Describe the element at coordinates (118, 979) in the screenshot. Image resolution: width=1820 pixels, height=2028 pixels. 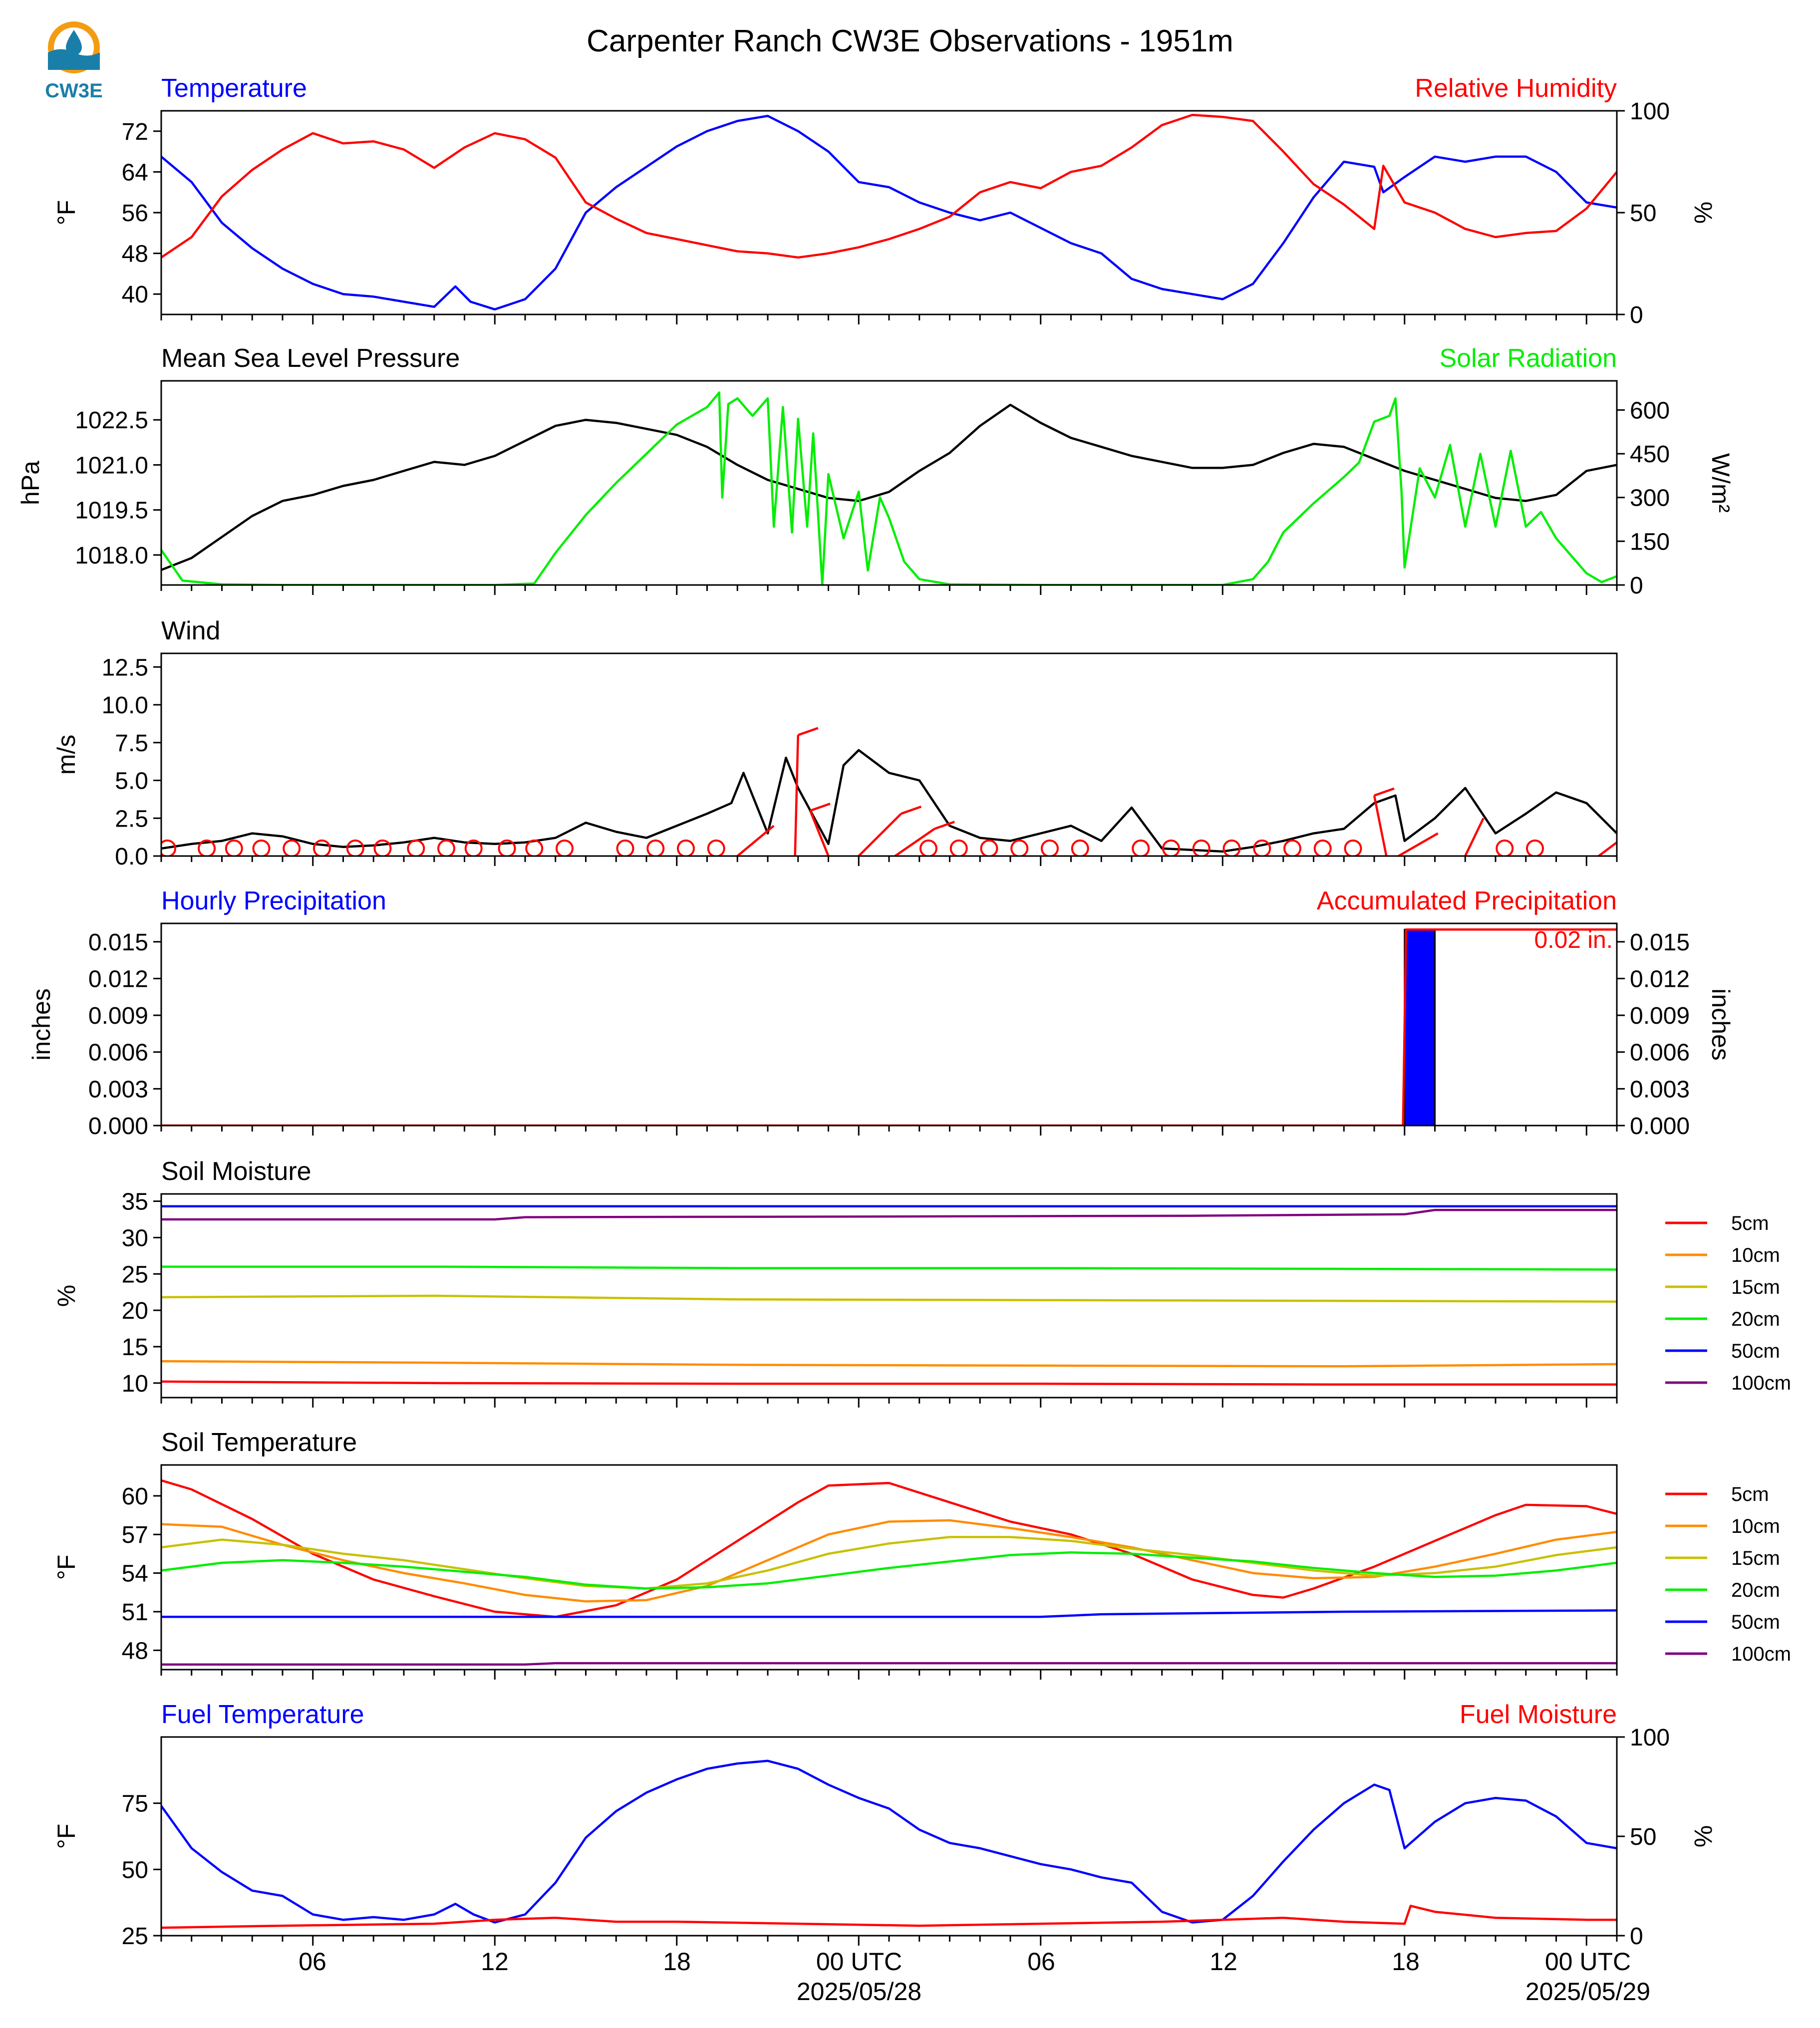
I see `y-tick-label-left: 0.012` at that location.